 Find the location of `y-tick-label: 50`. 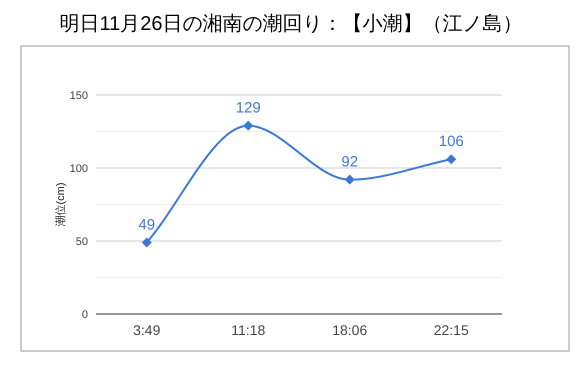

y-tick-label: 50 is located at coordinates (82, 242).